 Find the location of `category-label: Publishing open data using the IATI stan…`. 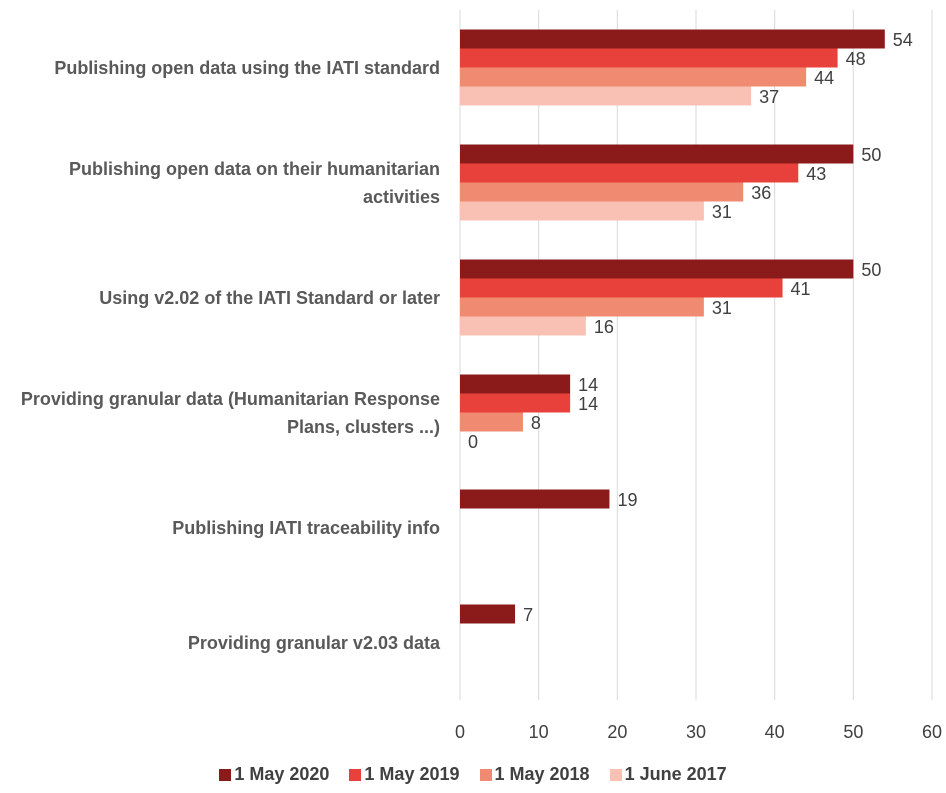

category-label: Publishing open data using the IATI stan… is located at coordinates (247, 67).